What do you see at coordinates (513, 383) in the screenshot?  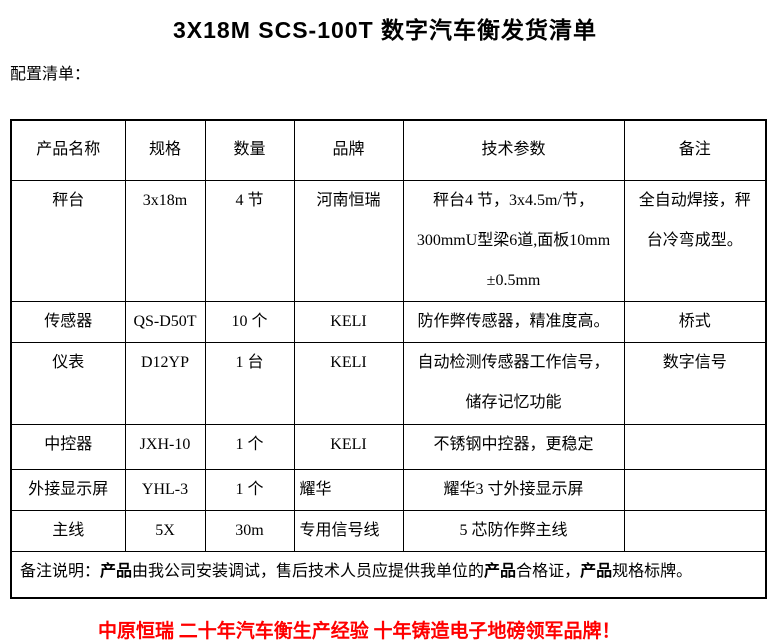 I see `cell-params: 自动检测传感器工作信号， 储存记忆功能` at bounding box center [513, 383].